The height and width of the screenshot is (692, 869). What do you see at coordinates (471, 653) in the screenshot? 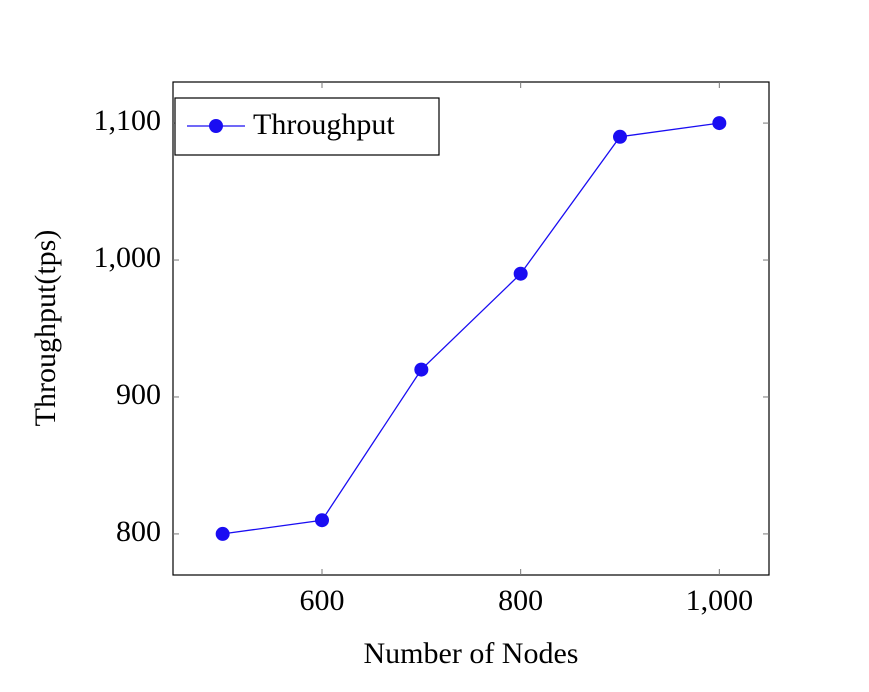
I see `x-axis-label: Number of Nodes` at bounding box center [471, 653].